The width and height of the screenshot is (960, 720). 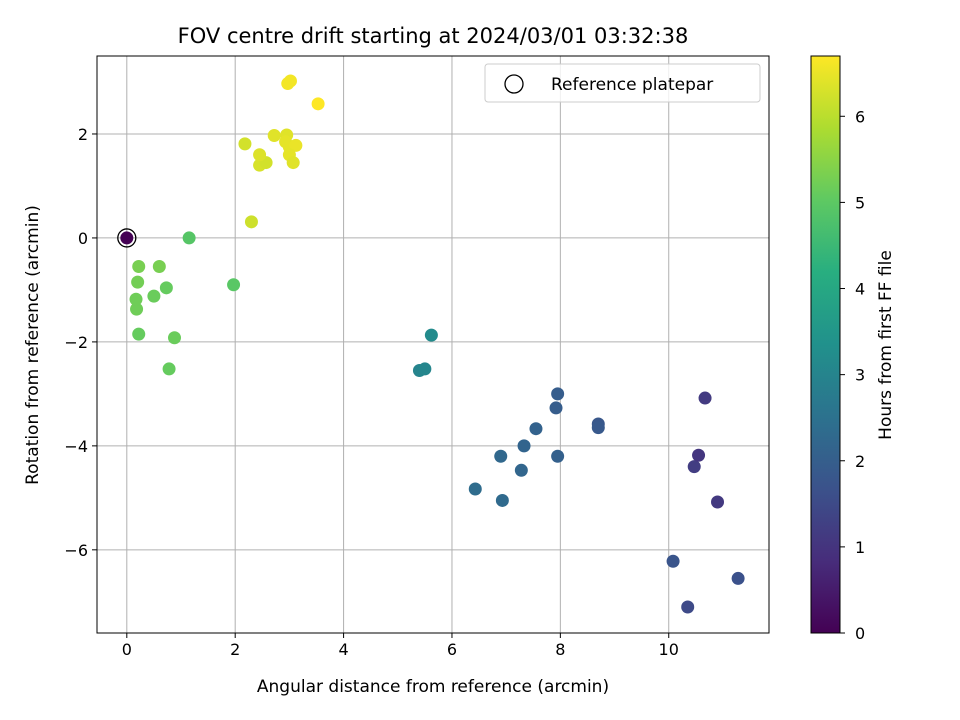 I want to click on x-tick-label: 10, so click(x=669, y=649).